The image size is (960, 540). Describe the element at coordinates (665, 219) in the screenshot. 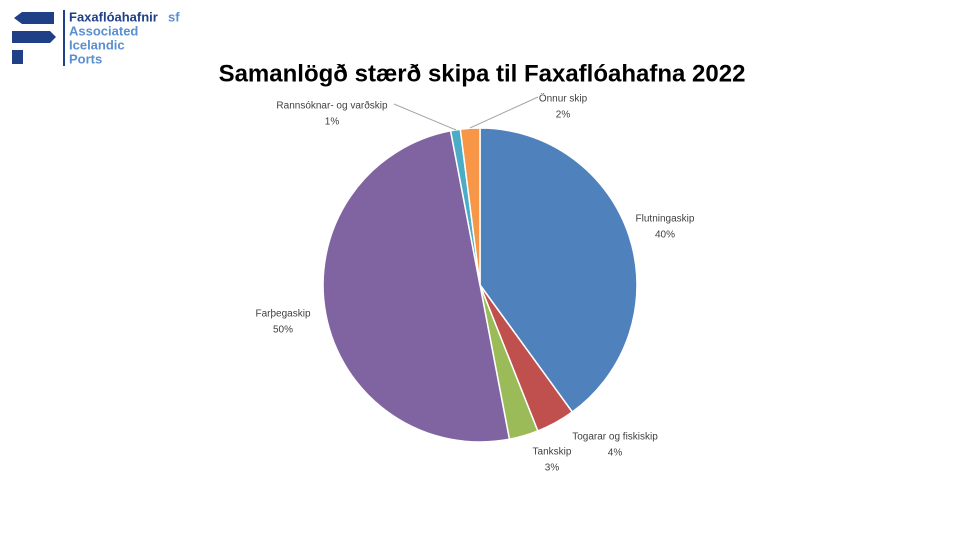

I see `slice-label: Flutningaskip` at that location.